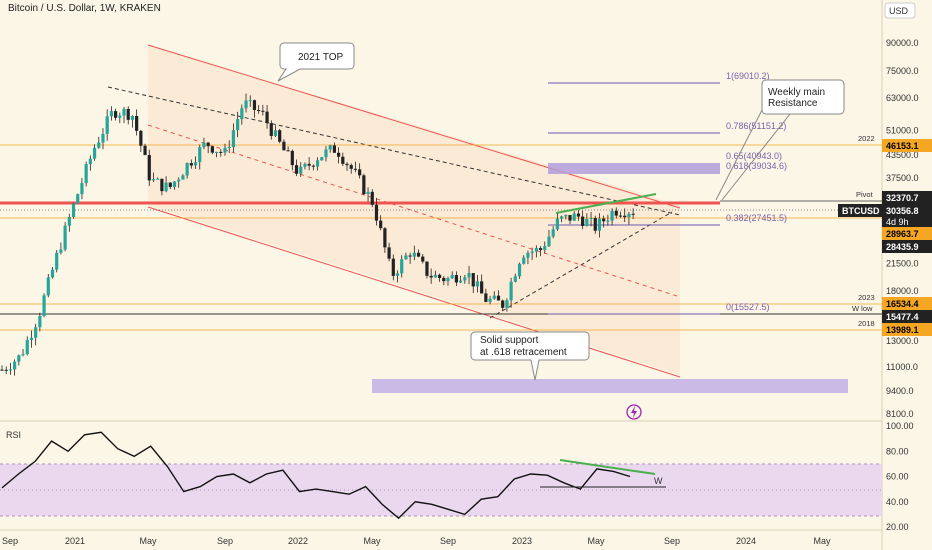 The width and height of the screenshot is (932, 550). Describe the element at coordinates (865, 194) in the screenshot. I see `label-pivot: Pivot` at that location.